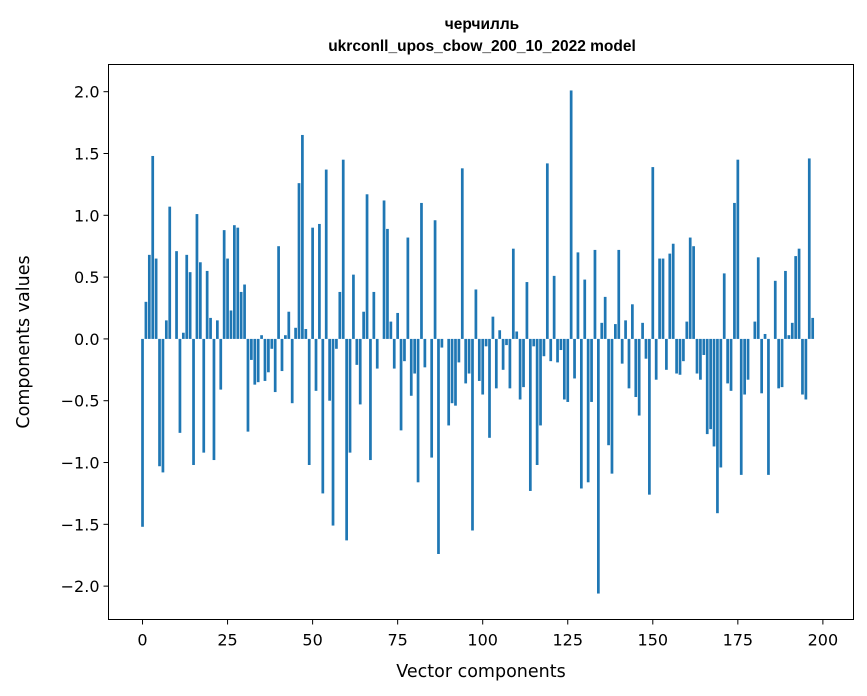 This screenshot has height=696, width=867. Describe the element at coordinates (80, 586) in the screenshot. I see `y-tick-label: −2.0` at that location.